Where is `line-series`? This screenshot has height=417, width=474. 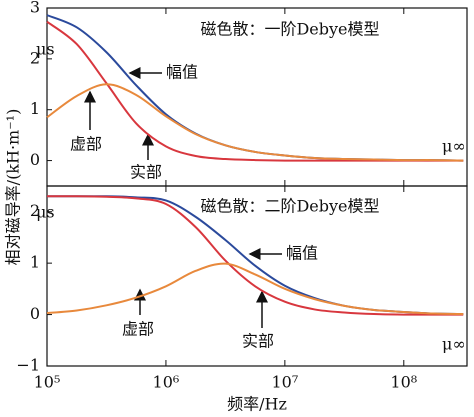
line-series is located at coordinates (255, 289).